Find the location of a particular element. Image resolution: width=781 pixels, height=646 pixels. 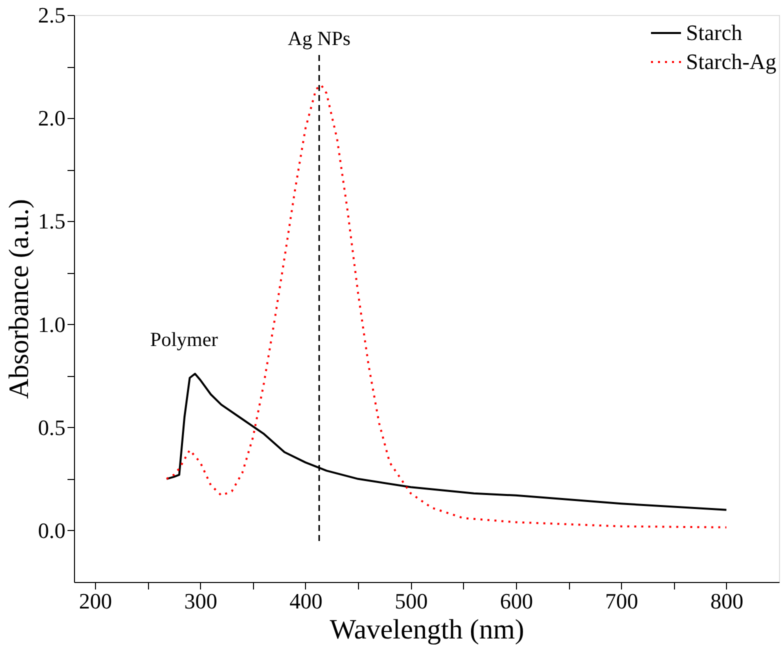

y-tick-label: 0.0 is located at coordinates (52, 530).